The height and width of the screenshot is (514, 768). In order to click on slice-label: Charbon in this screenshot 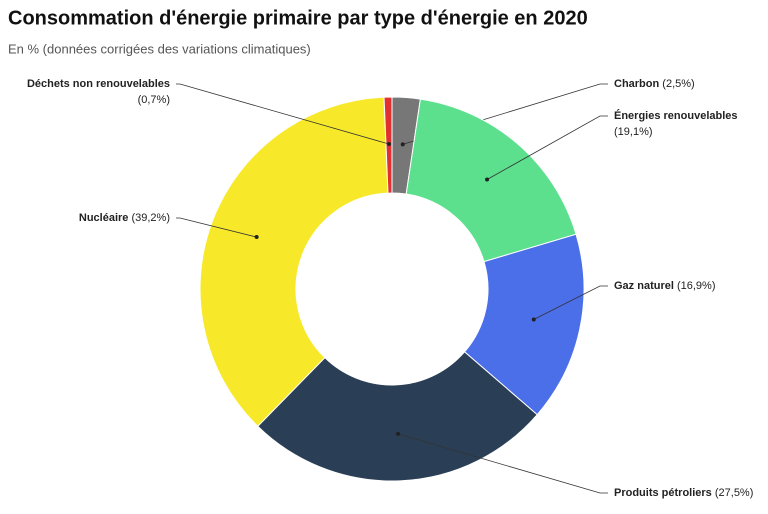, I will do `click(637, 84)`.